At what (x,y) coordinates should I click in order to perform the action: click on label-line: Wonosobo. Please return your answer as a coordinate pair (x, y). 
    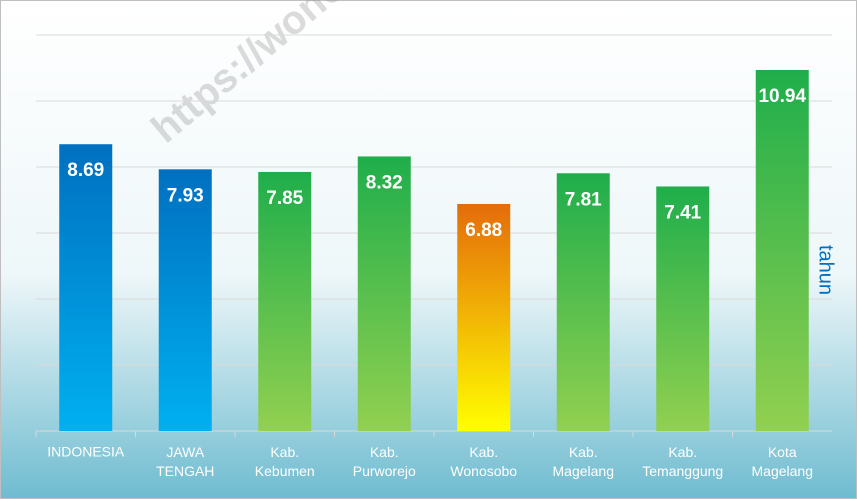
    Looking at the image, I should click on (483, 471).